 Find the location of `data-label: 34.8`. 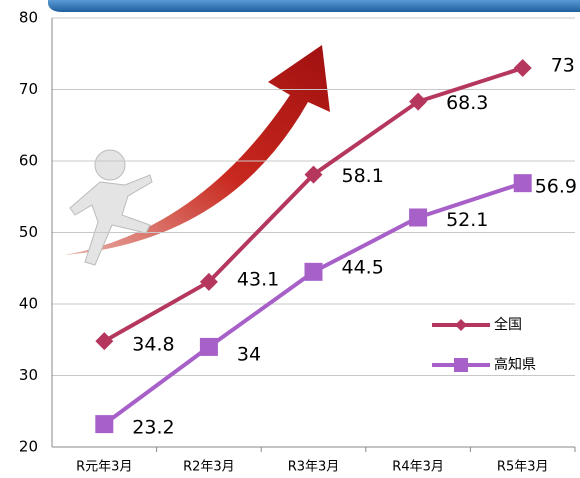

data-label: 34.8 is located at coordinates (153, 345).